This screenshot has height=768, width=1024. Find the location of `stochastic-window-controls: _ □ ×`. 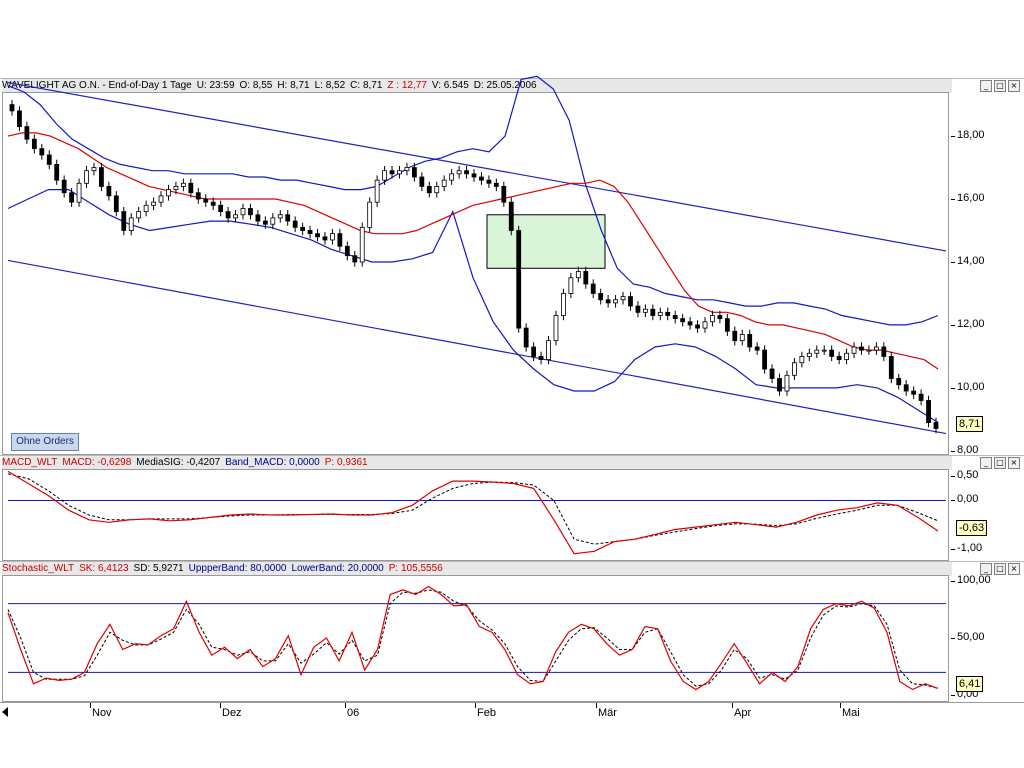

stochastic-window-controls: _ □ × is located at coordinates (1000, 569).